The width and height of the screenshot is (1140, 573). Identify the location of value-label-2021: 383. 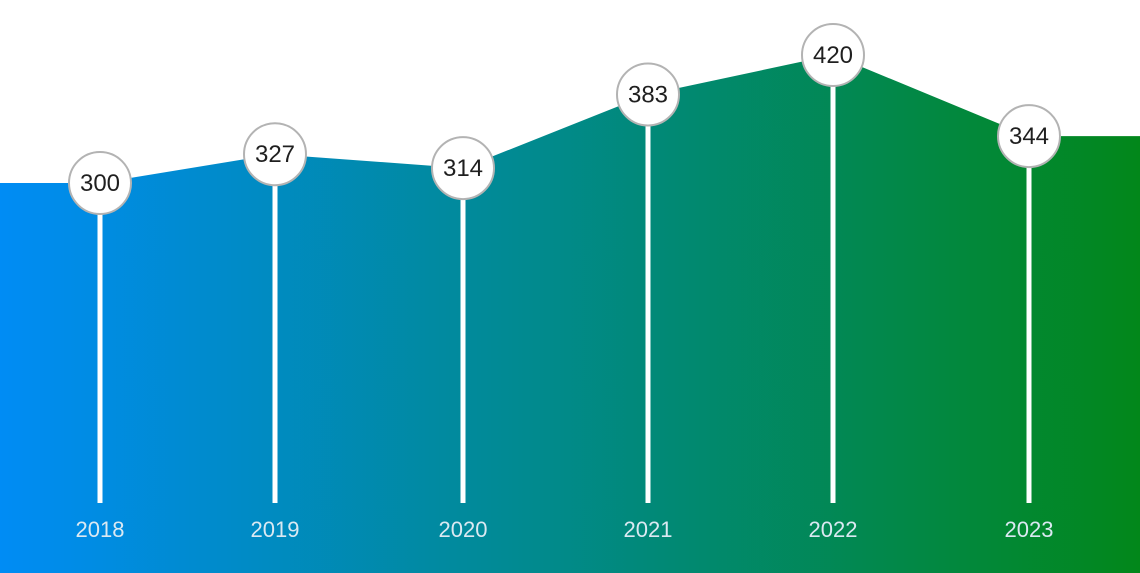
(648, 94).